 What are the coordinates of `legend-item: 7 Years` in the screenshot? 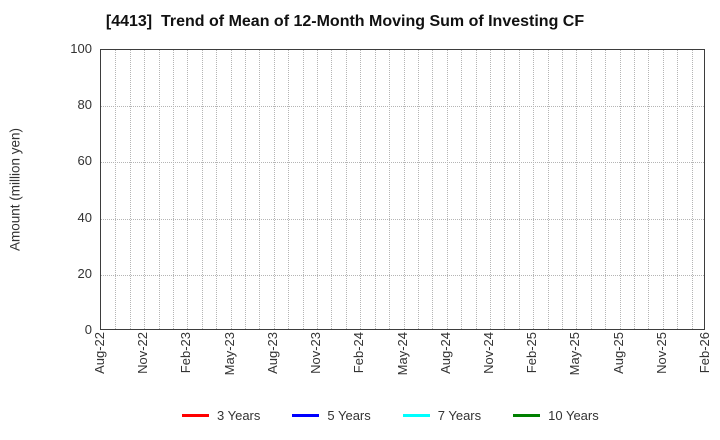 It's located at (442, 415).